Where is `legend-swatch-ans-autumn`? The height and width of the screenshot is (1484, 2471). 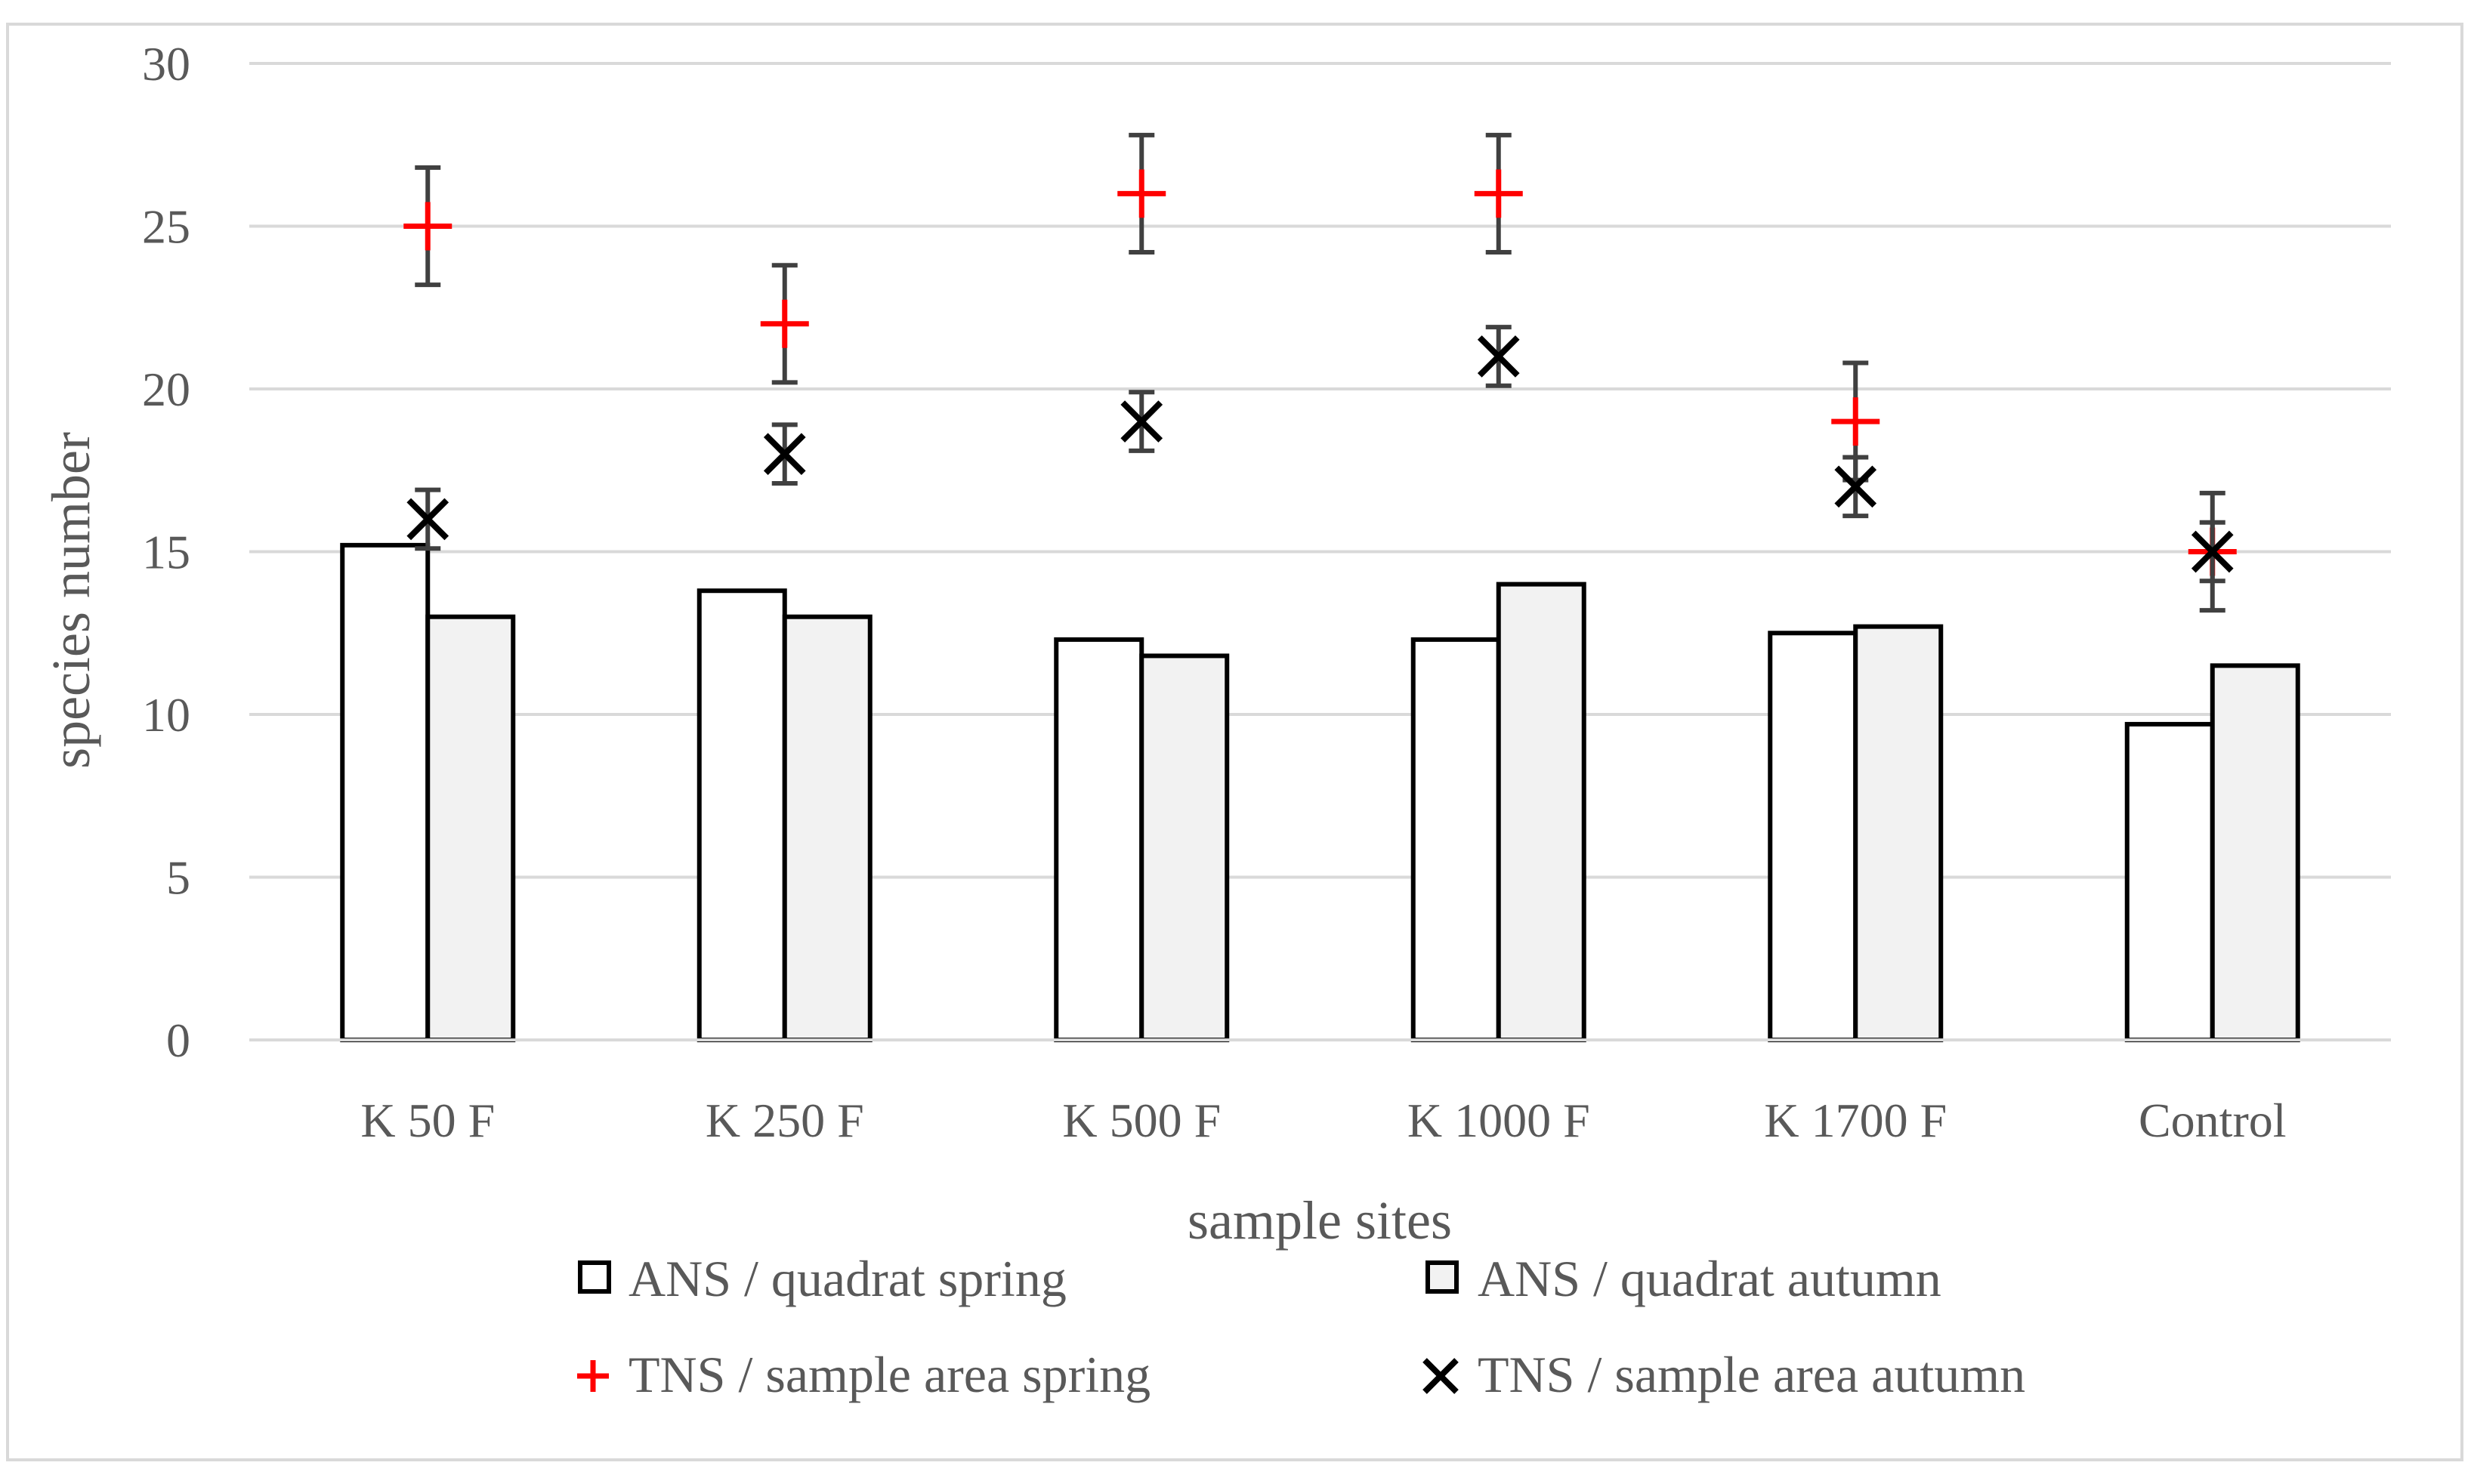 legend-swatch-ans-autumn is located at coordinates (1442, 1277).